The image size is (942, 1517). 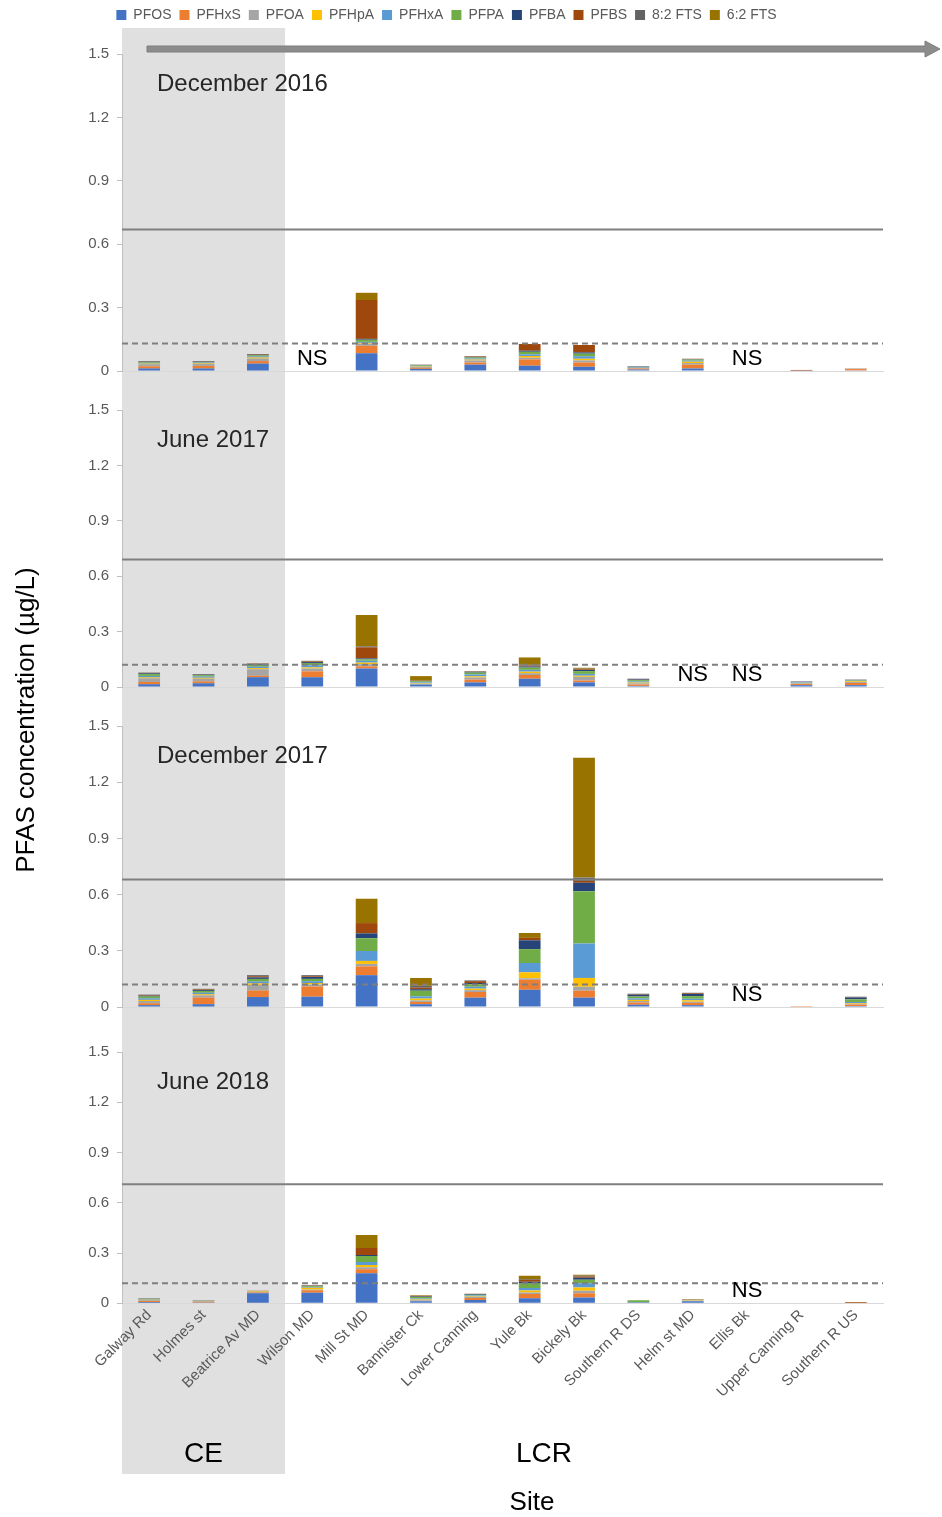 I want to click on legend-label: 6:2 FTS, so click(x=751, y=13).